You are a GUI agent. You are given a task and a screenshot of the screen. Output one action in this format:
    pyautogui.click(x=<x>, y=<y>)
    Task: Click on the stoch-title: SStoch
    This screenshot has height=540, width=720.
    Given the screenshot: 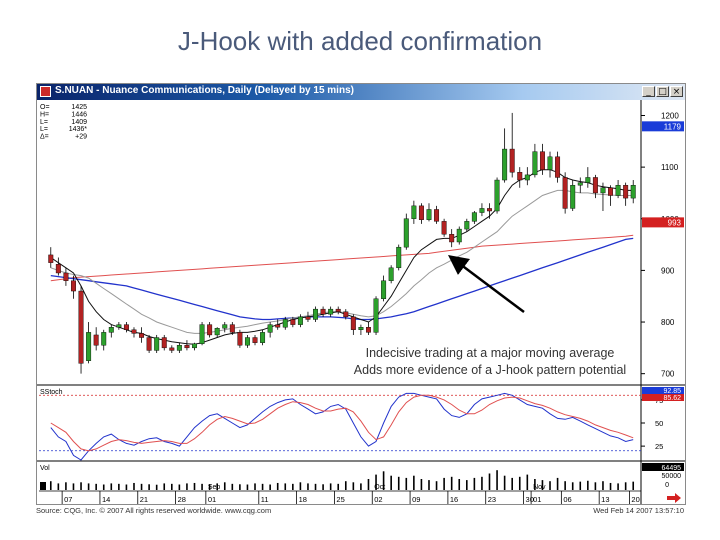 What is the action you would take?
    pyautogui.click(x=51, y=392)
    